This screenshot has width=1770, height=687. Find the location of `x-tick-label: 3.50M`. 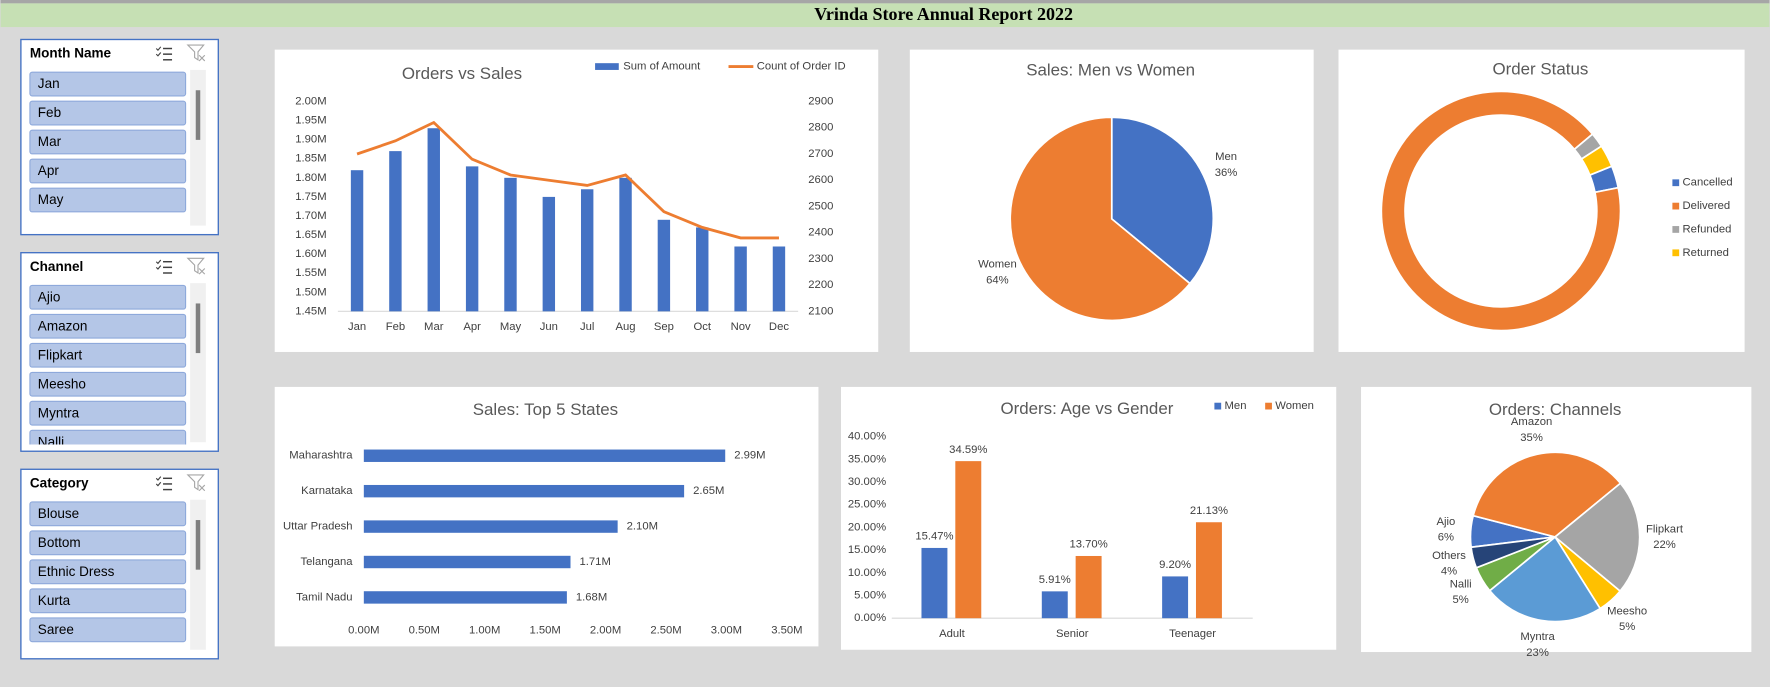

x-tick-label: 3.50M is located at coordinates (786, 631).